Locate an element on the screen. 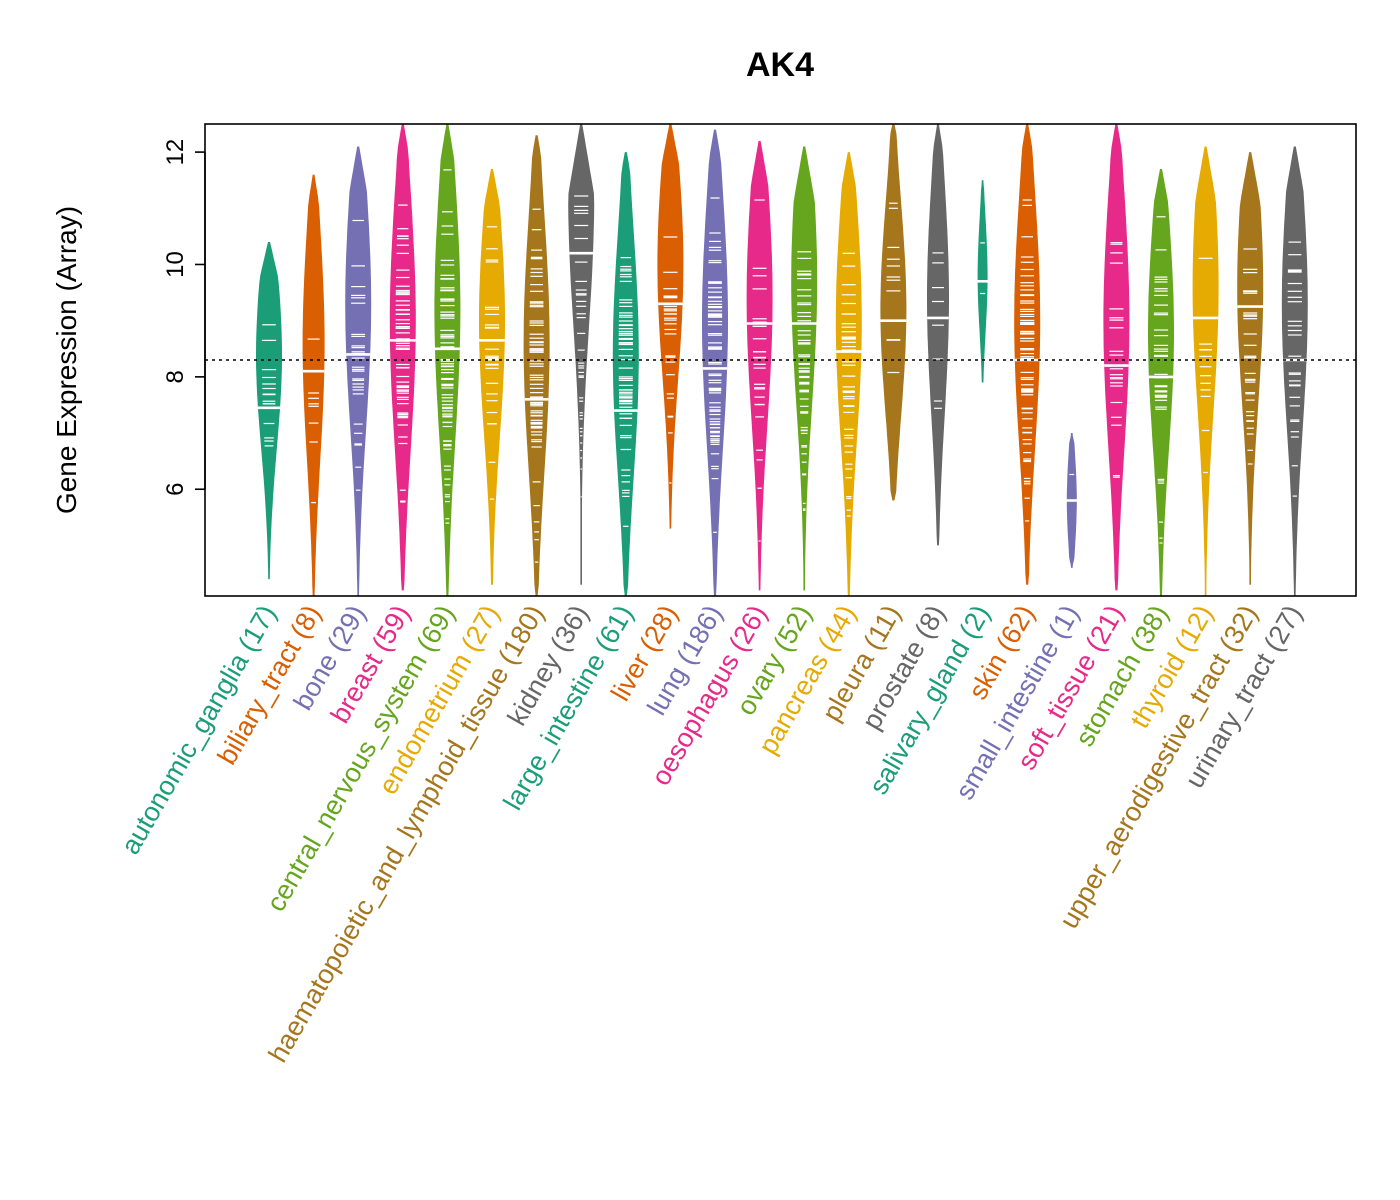  y-tick-label: 12 is located at coordinates (175, 152).